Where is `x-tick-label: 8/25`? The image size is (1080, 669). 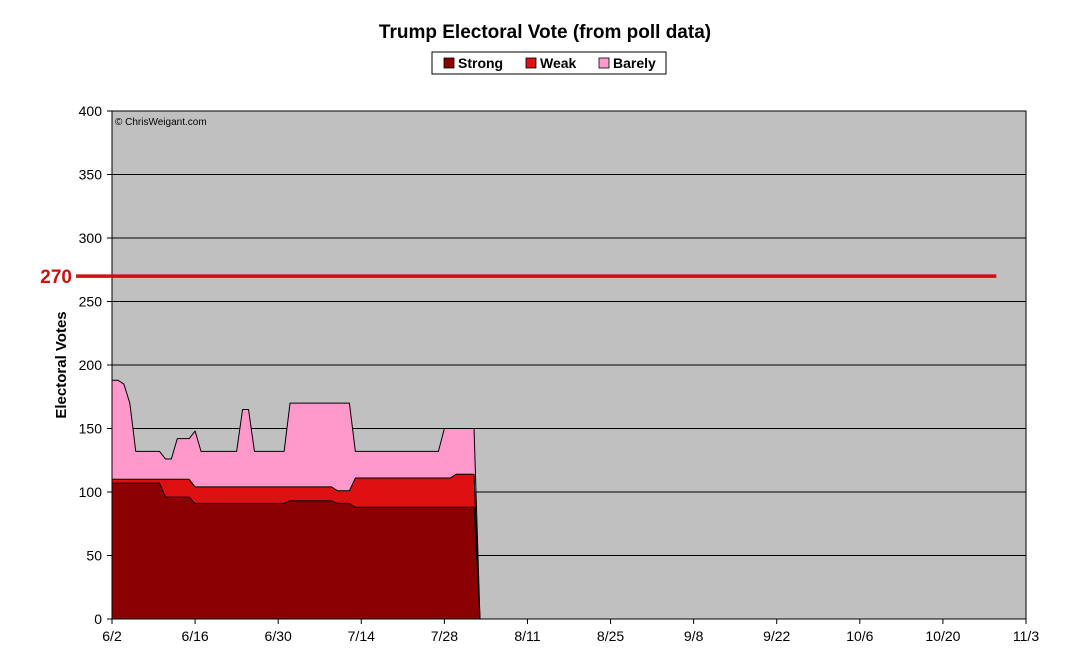 x-tick-label: 8/25 is located at coordinates (610, 636).